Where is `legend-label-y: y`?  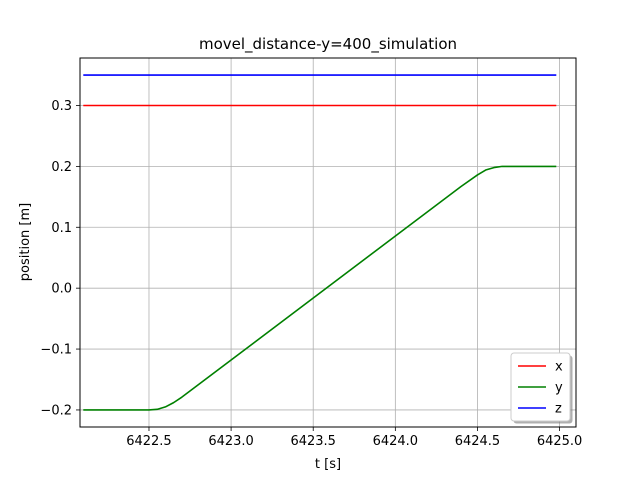 legend-label-y: y is located at coordinates (559, 388).